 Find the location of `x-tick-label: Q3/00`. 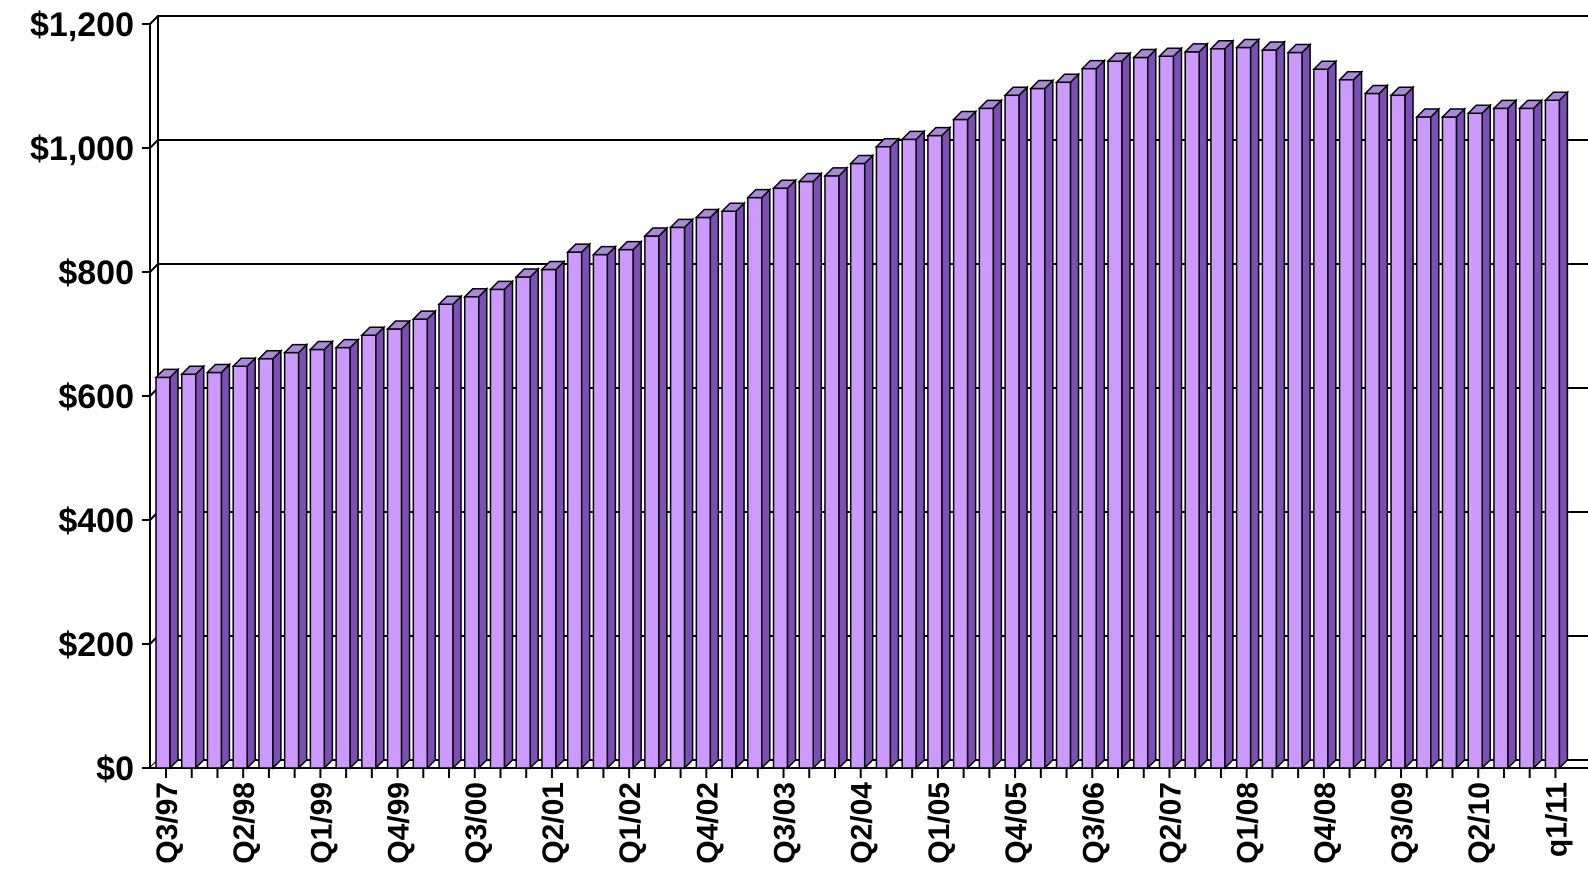

x-tick-label: Q3/00 is located at coordinates (476, 823).